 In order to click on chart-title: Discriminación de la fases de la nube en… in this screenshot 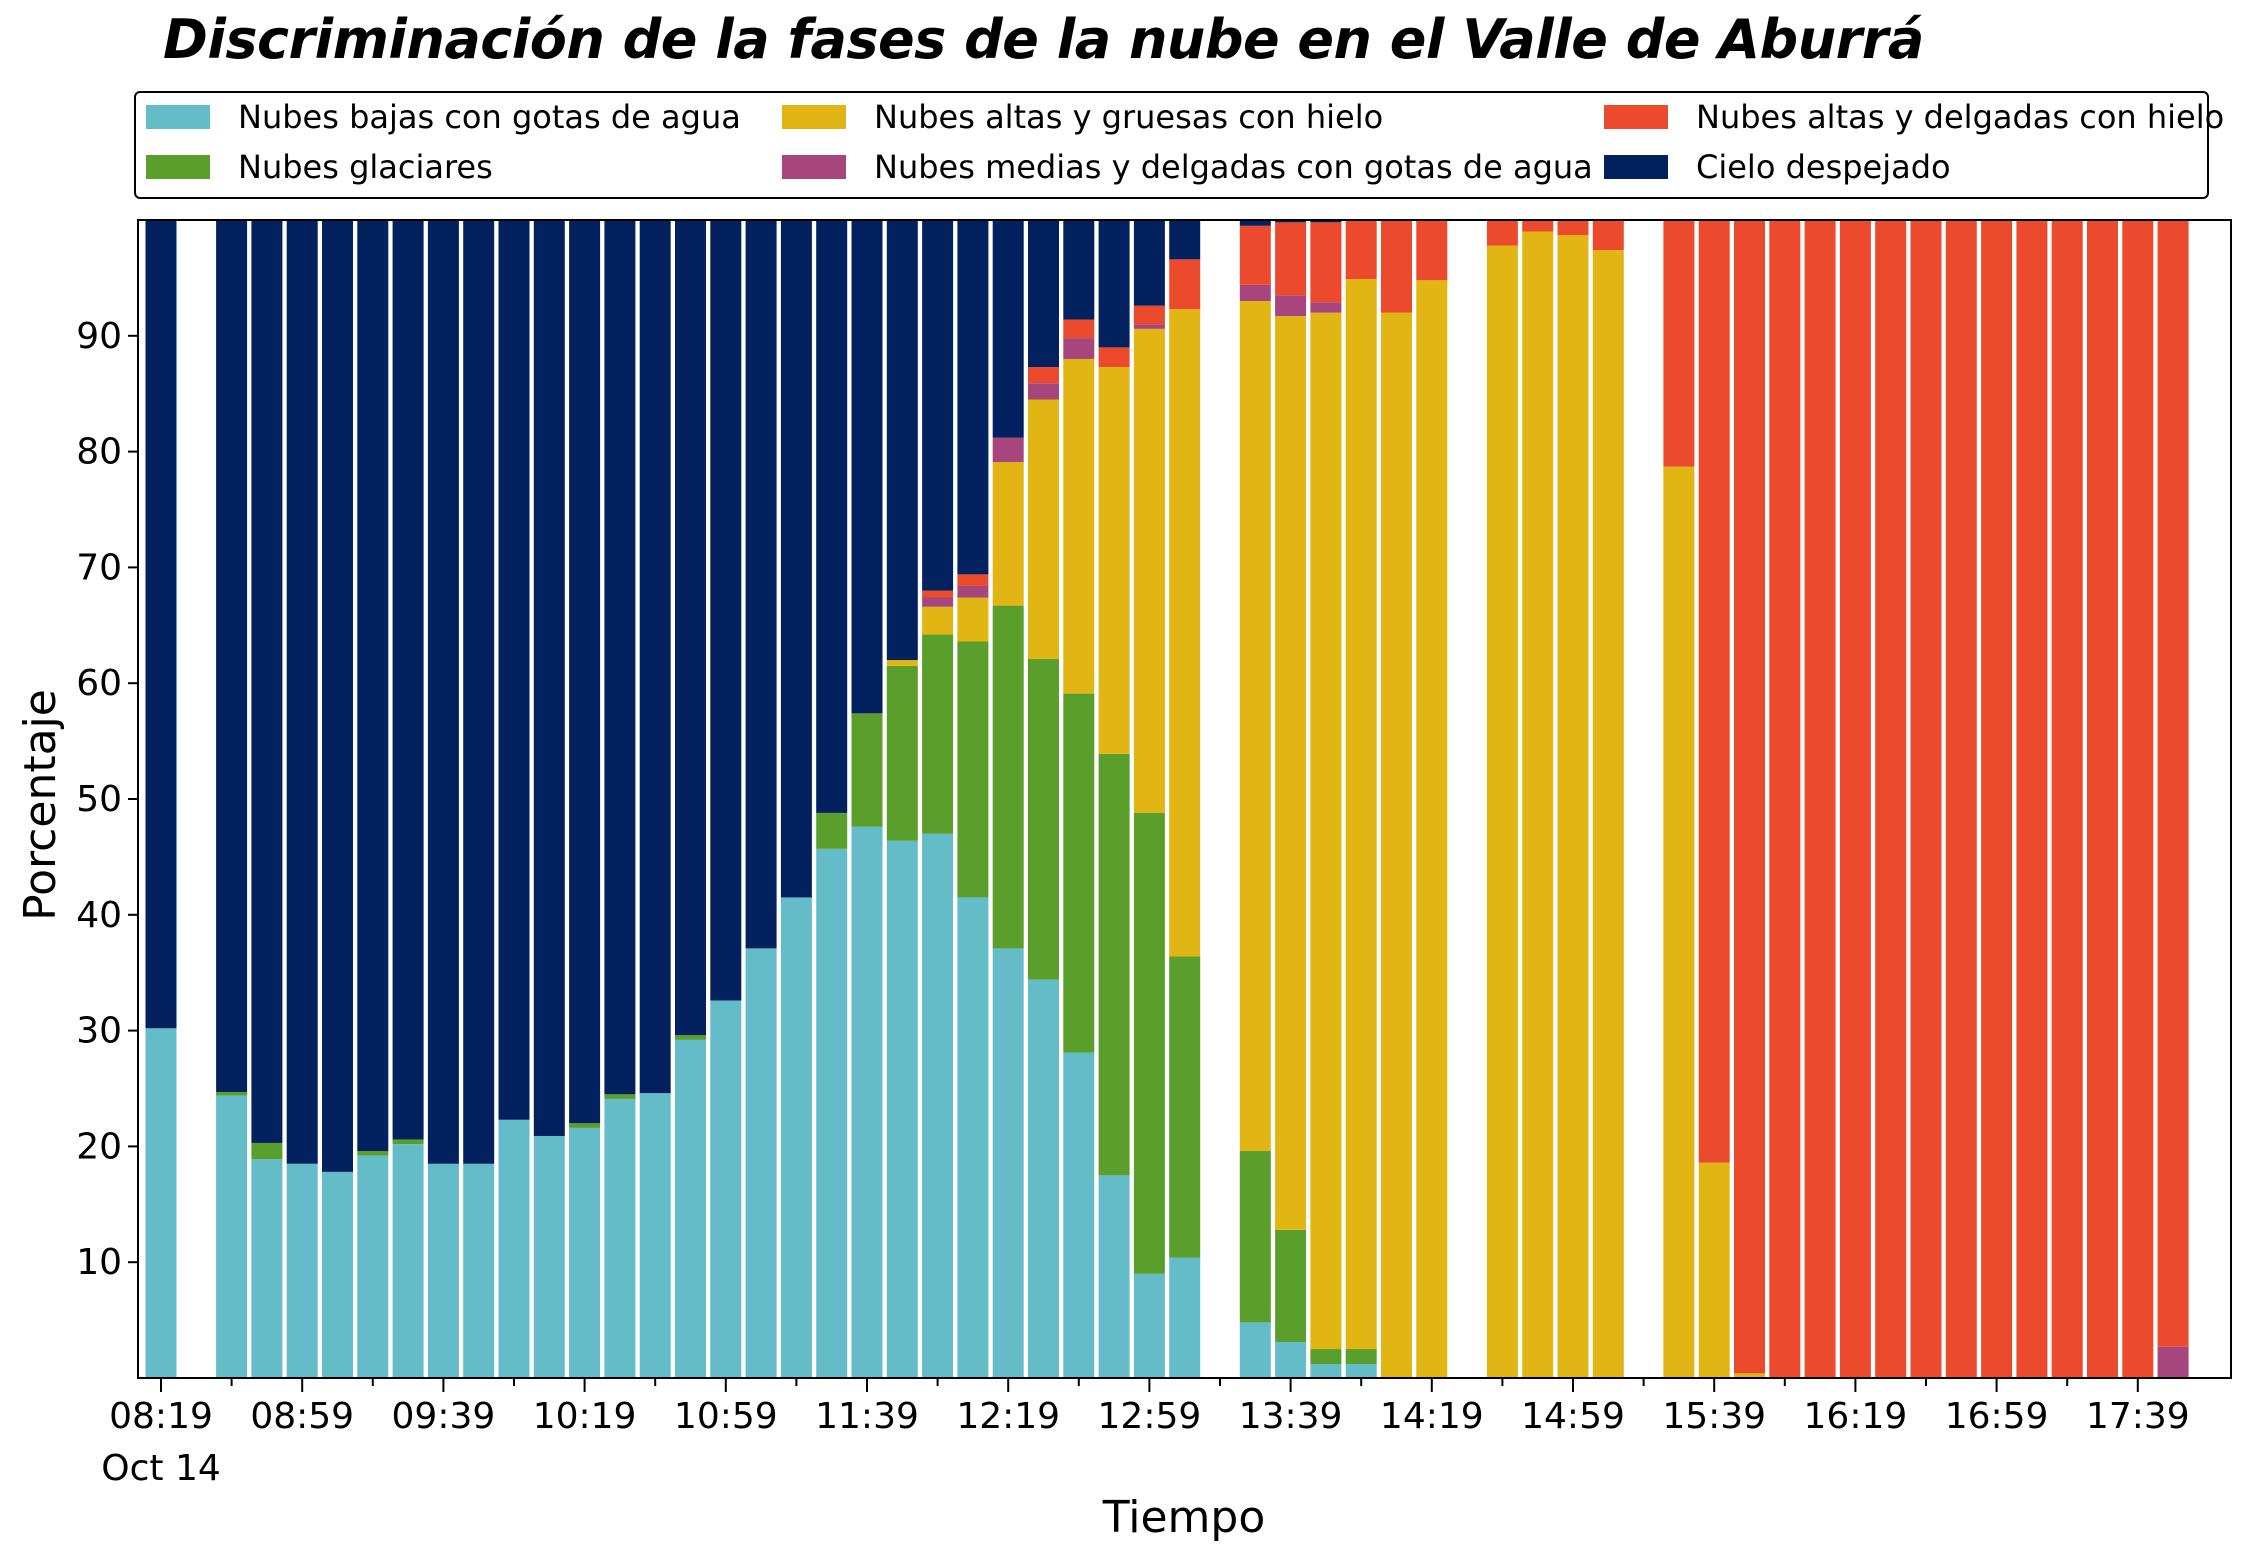, I will do `click(1043, 39)`.